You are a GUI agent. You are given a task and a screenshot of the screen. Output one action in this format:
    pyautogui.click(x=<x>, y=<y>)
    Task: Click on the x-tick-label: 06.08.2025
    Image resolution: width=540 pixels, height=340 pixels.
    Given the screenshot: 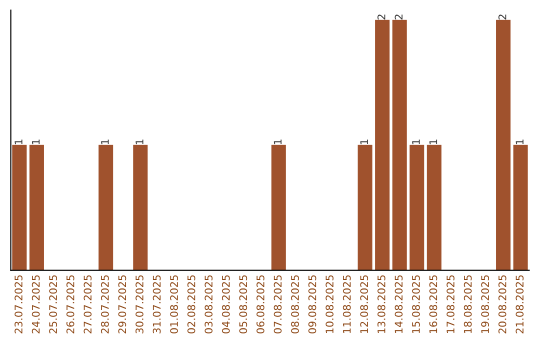 What is the action you would take?
    pyautogui.click(x=260, y=304)
    